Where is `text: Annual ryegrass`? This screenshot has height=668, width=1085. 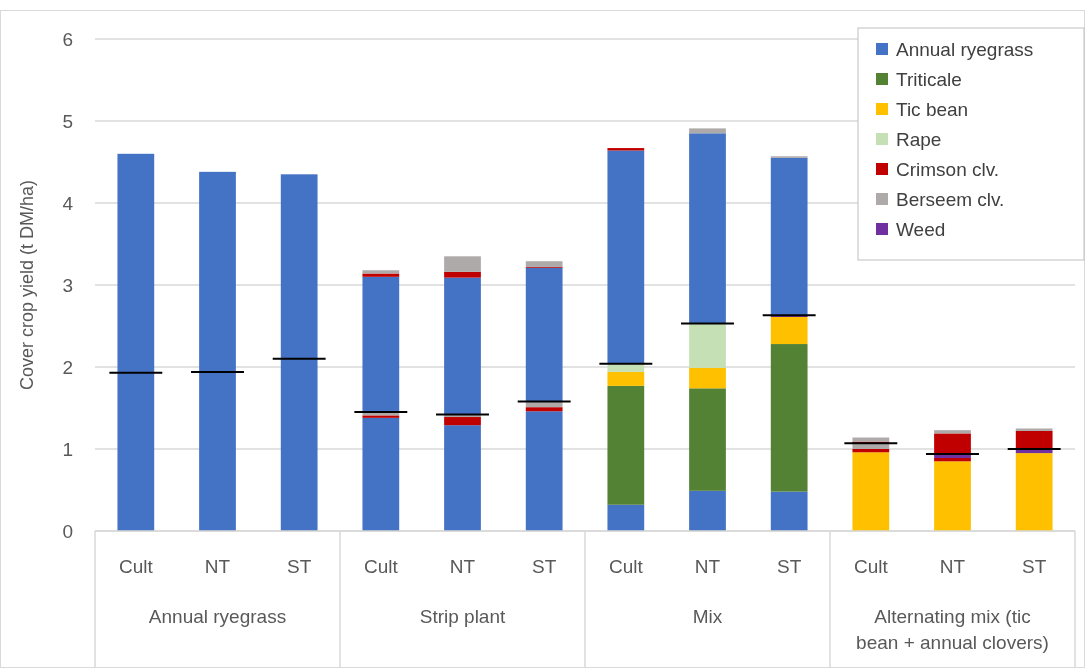 text: Annual ryegrass is located at coordinates (217, 616).